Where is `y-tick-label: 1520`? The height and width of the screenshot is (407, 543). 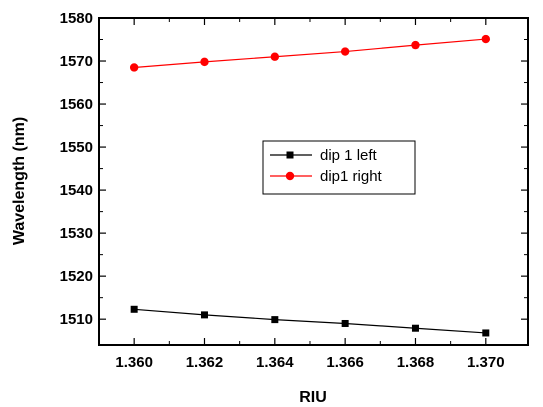
y-tick-label: 1520 is located at coordinates (76, 276).